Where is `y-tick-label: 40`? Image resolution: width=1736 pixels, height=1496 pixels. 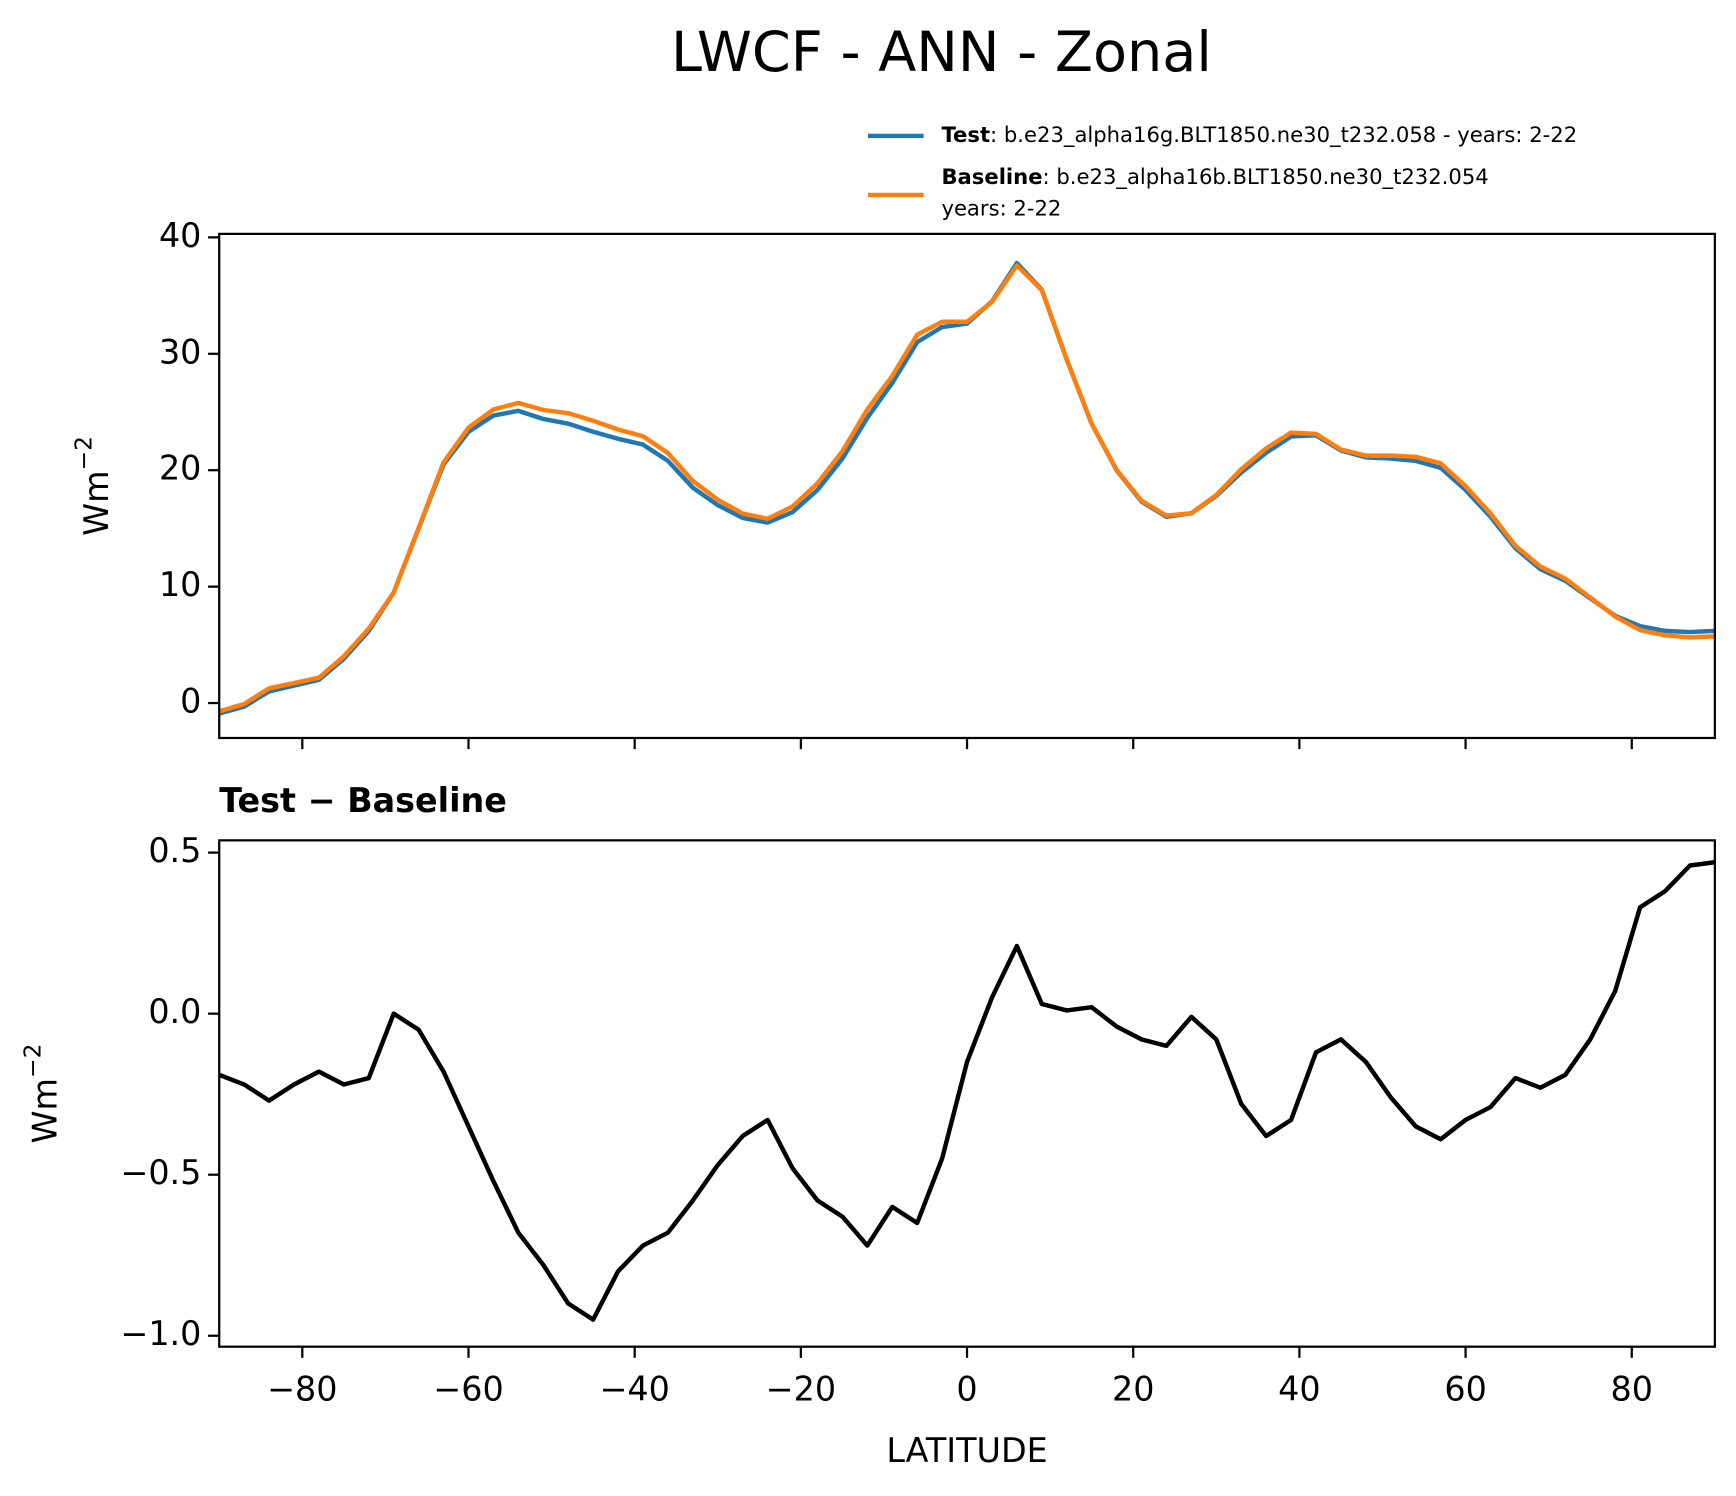 y-tick-label: 40 is located at coordinates (180, 235).